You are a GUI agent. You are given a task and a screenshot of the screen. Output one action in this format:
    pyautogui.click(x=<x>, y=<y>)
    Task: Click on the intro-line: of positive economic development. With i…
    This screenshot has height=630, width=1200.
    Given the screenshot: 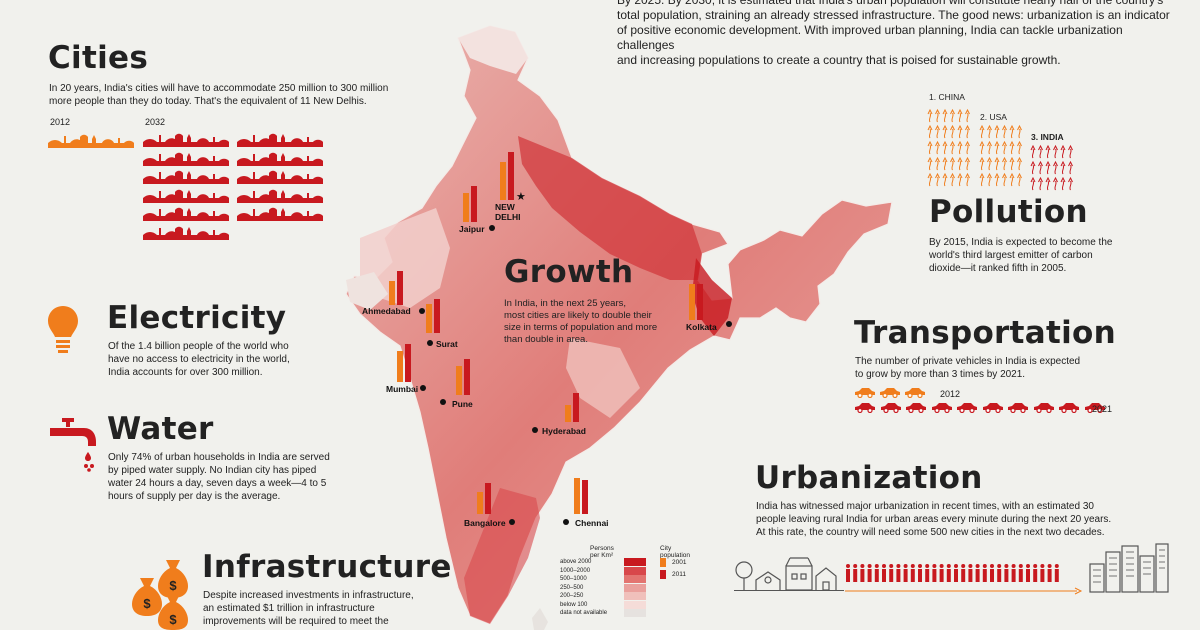 What is the action you would take?
    pyautogui.click(x=870, y=37)
    